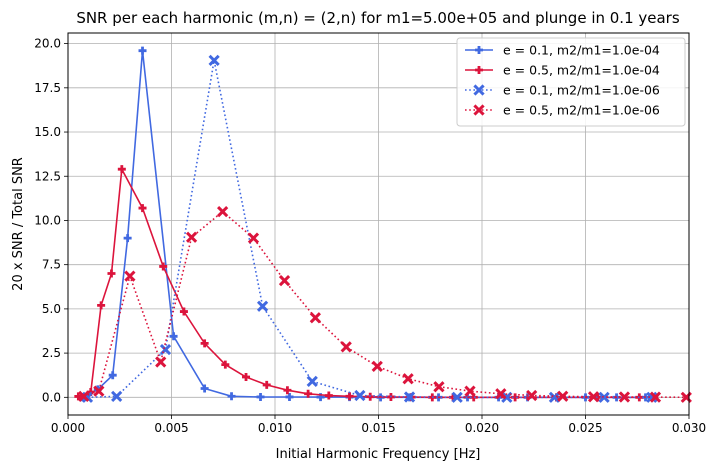  What do you see at coordinates (47, 132) in the screenshot?
I see `y-tick-label: 15.0` at bounding box center [47, 132].